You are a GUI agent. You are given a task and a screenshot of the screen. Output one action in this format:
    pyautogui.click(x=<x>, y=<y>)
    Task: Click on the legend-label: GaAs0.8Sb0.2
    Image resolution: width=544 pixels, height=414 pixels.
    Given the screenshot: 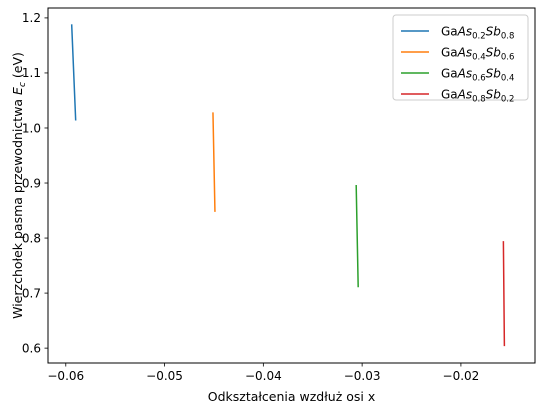 What is the action you would take?
    pyautogui.click(x=477, y=96)
    